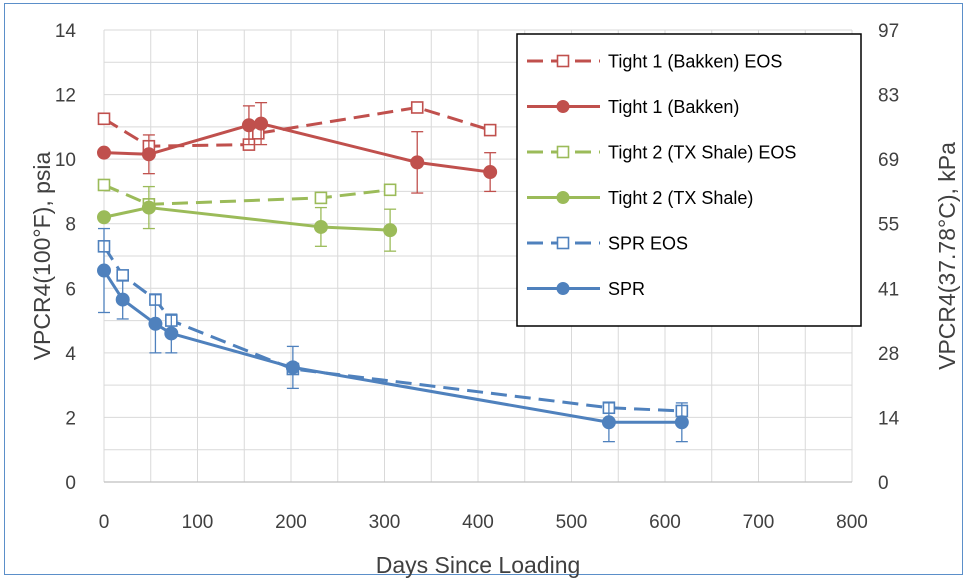  I want to click on legend-entry-1: Tight 1 (Bakken) EOS, so click(654, 62).